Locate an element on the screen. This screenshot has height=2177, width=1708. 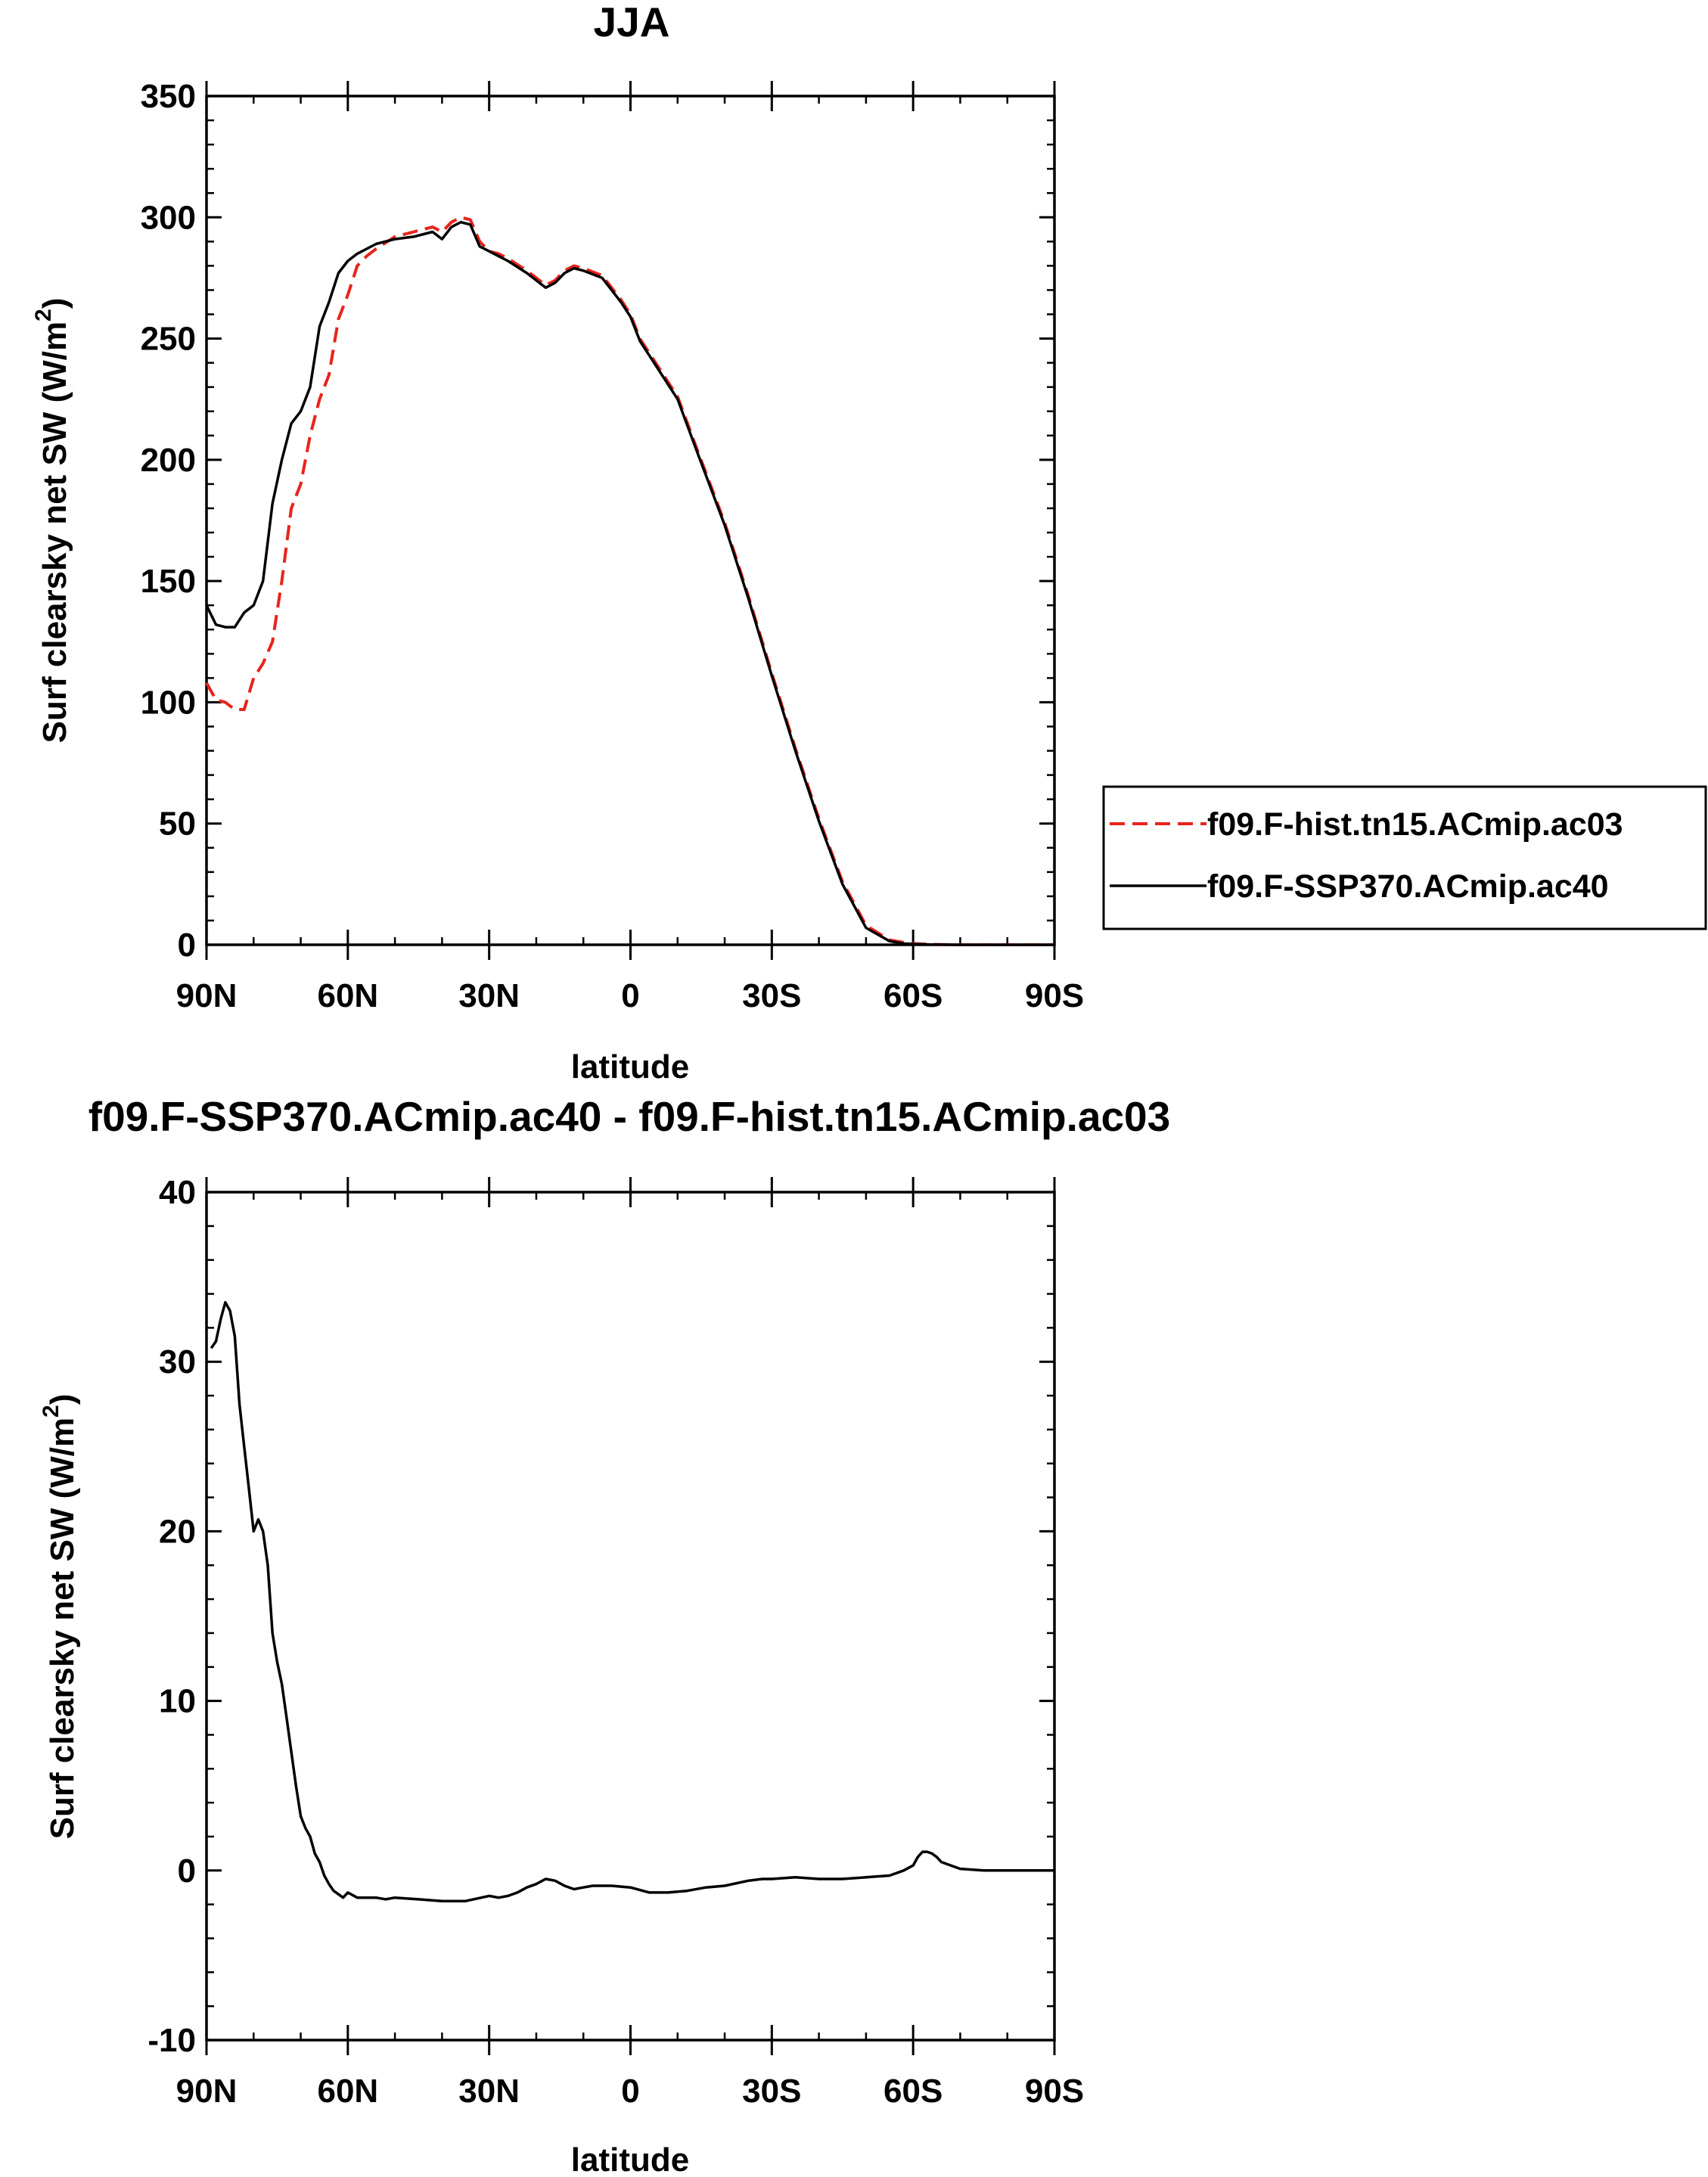
y-tick-labels-bottom: -10 0 10 20 30 40 is located at coordinates (172, 1616).